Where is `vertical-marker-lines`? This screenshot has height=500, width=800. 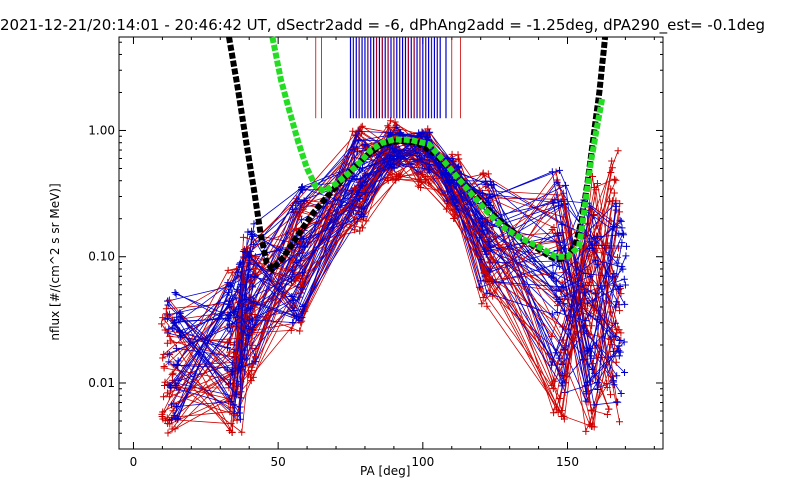
vertical-marker-lines is located at coordinates (388, 78).